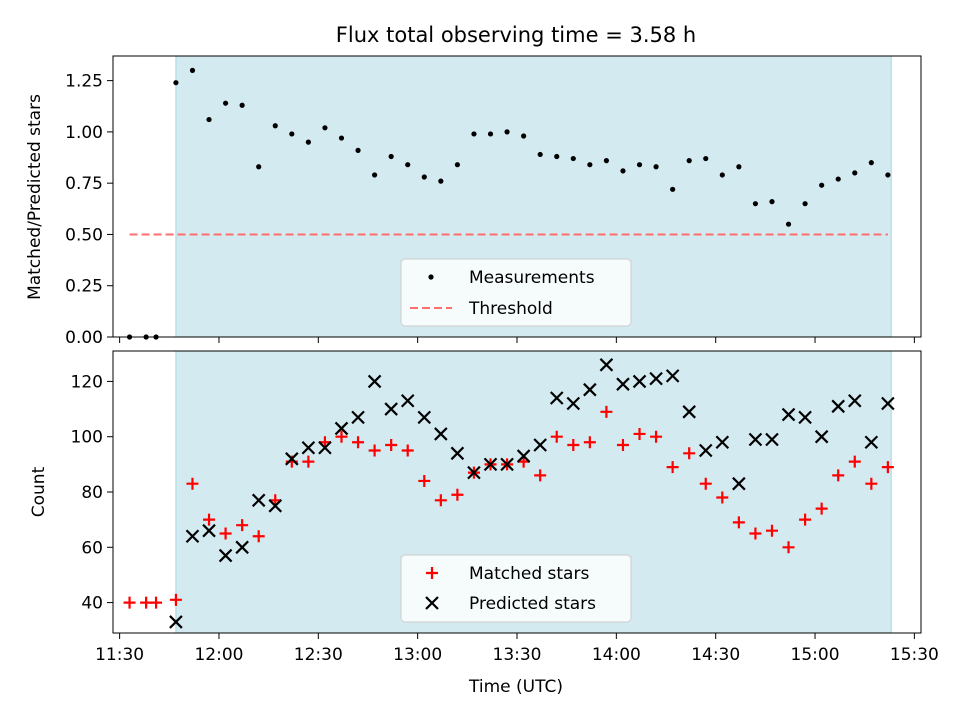  What do you see at coordinates (84, 184) in the screenshot?
I see `y-tick-label: 0.75` at bounding box center [84, 184].